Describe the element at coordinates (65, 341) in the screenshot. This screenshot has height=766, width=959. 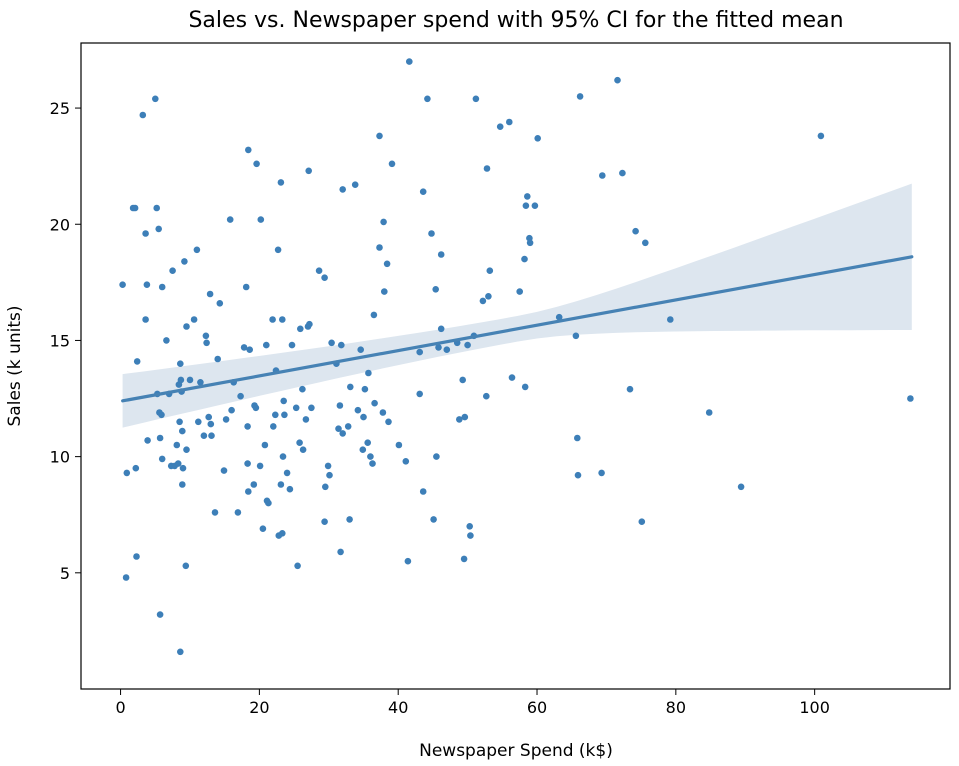
I see `y-axis-ticks: 5 10 15 20 25` at that location.